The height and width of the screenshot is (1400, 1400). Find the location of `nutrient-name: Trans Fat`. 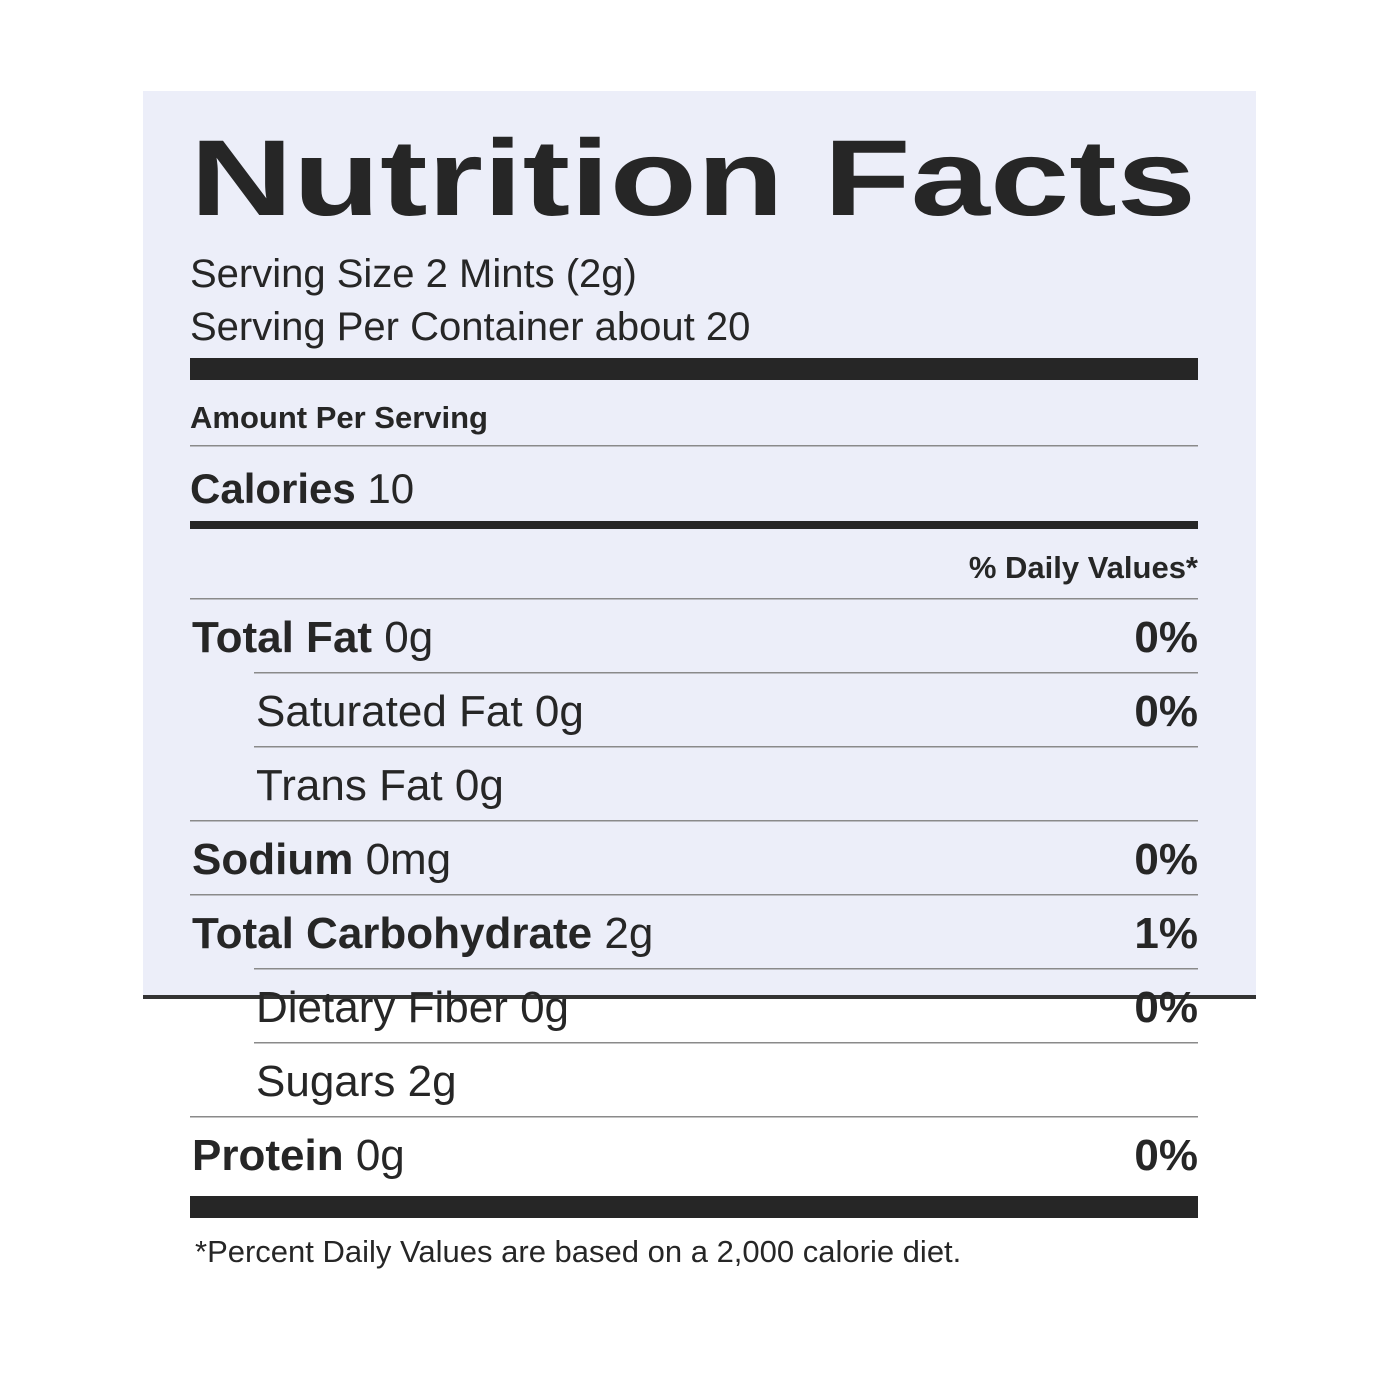

nutrient-name: Trans Fat is located at coordinates (349, 785).